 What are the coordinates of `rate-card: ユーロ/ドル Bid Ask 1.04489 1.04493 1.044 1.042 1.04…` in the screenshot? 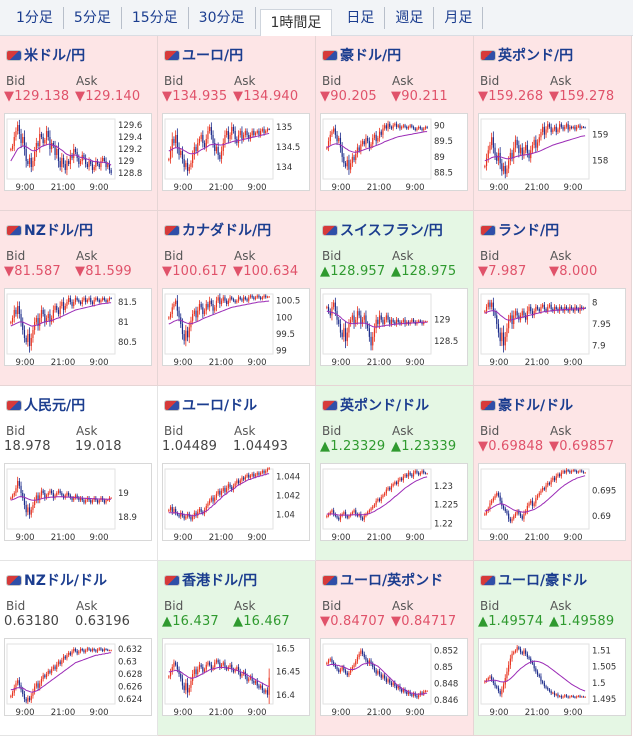 It's located at (237, 473).